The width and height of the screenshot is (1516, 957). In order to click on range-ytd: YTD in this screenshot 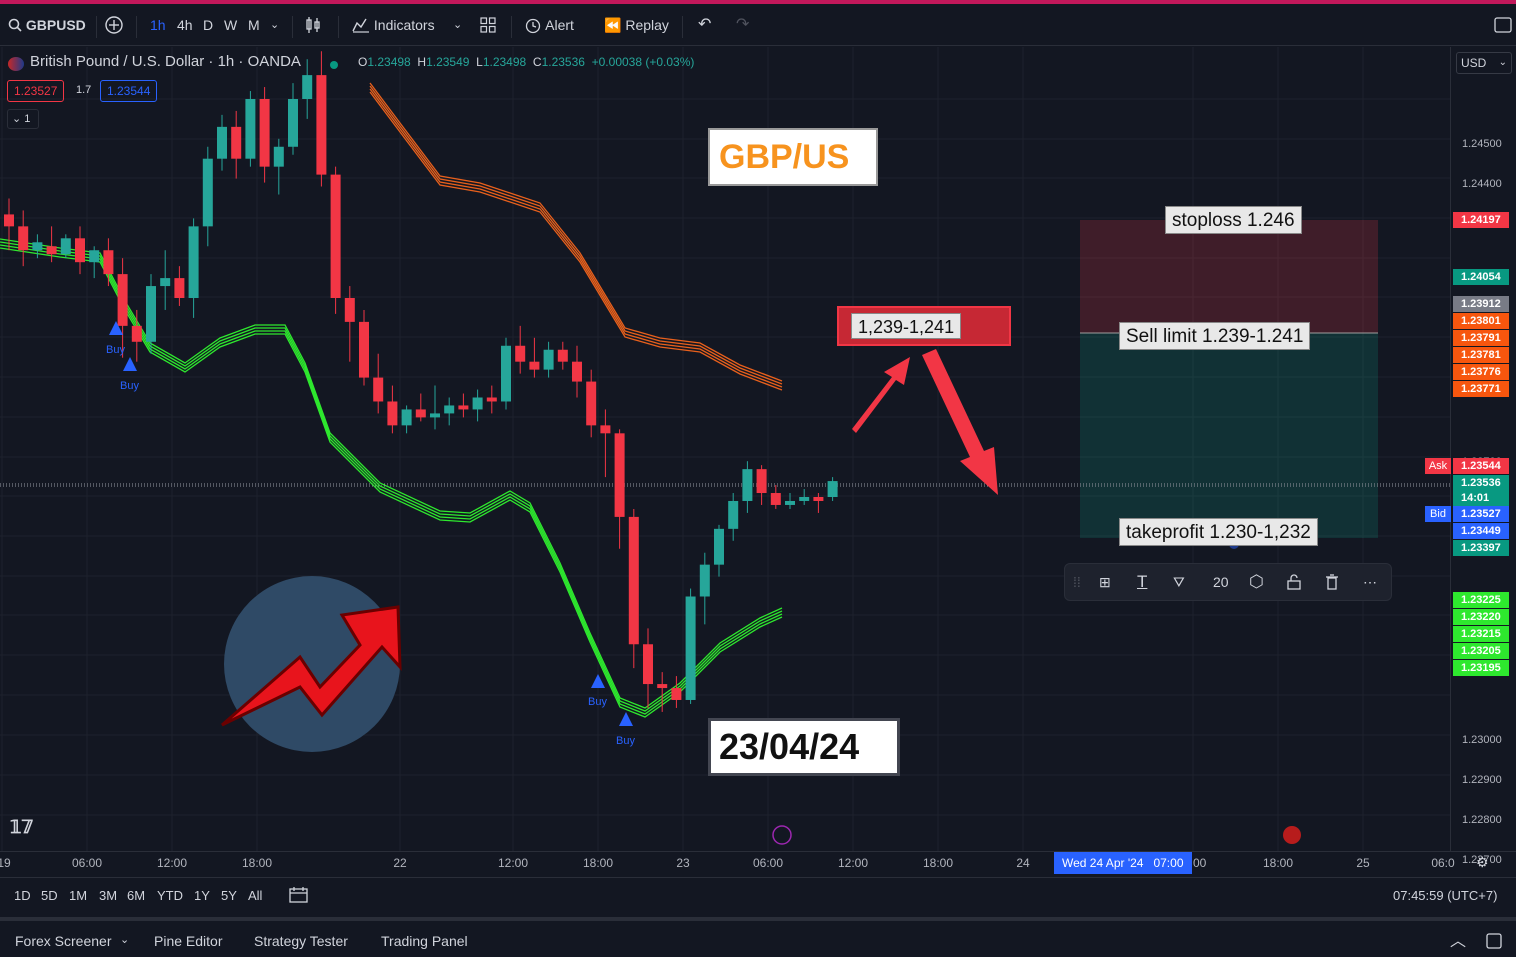, I will do `click(170, 895)`.